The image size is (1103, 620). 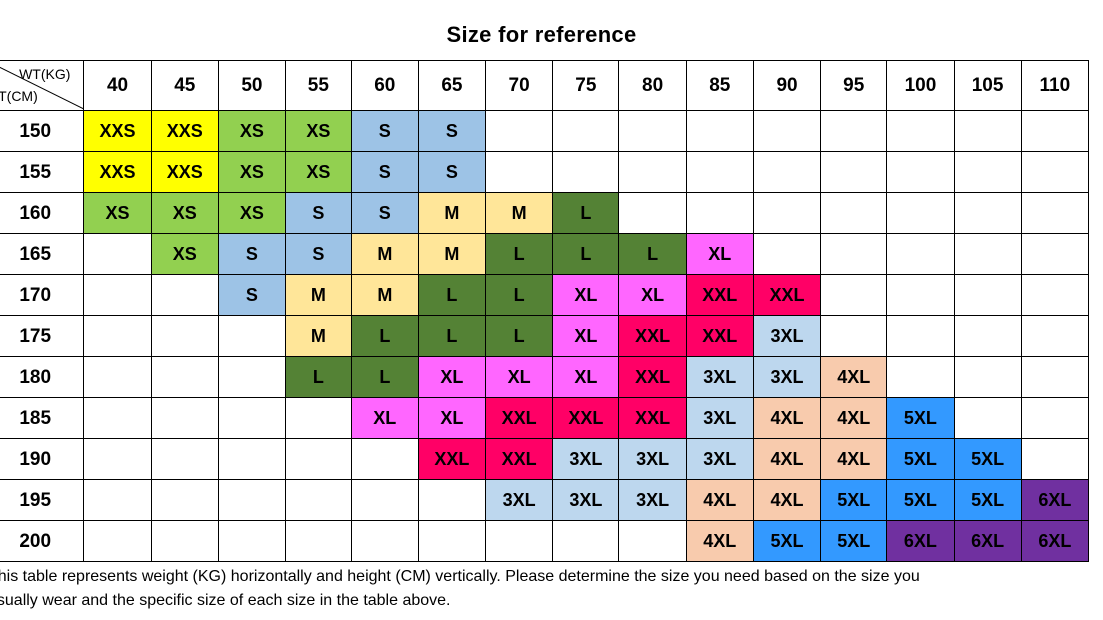 What do you see at coordinates (920, 541) in the screenshot?
I see `size-cell: 6XL` at bounding box center [920, 541].